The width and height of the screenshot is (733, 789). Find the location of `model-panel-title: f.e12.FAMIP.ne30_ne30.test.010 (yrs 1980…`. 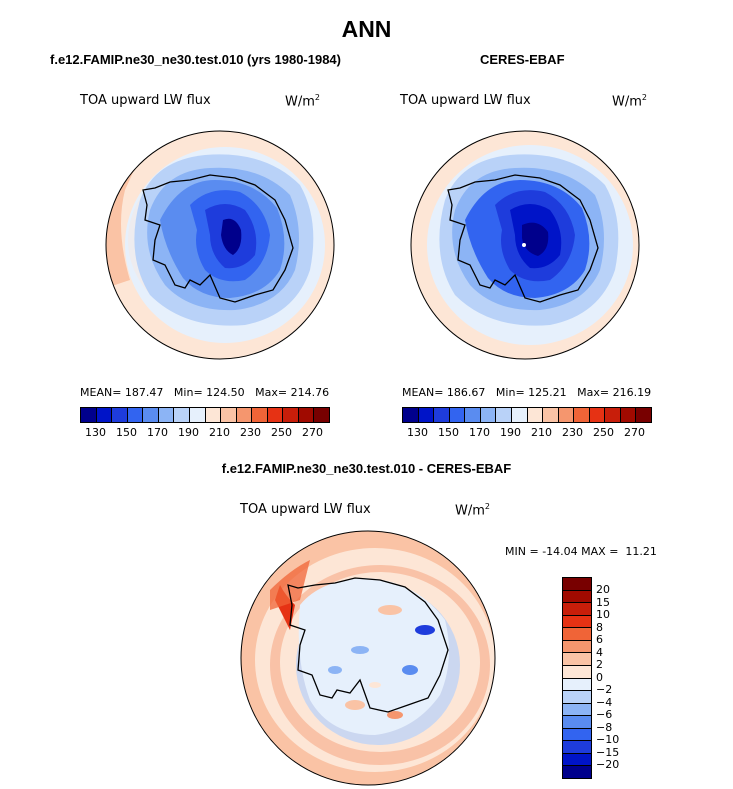

model-panel-title: f.e12.FAMIP.ne30_ne30.test.010 (yrs 1980… is located at coordinates (195, 59).